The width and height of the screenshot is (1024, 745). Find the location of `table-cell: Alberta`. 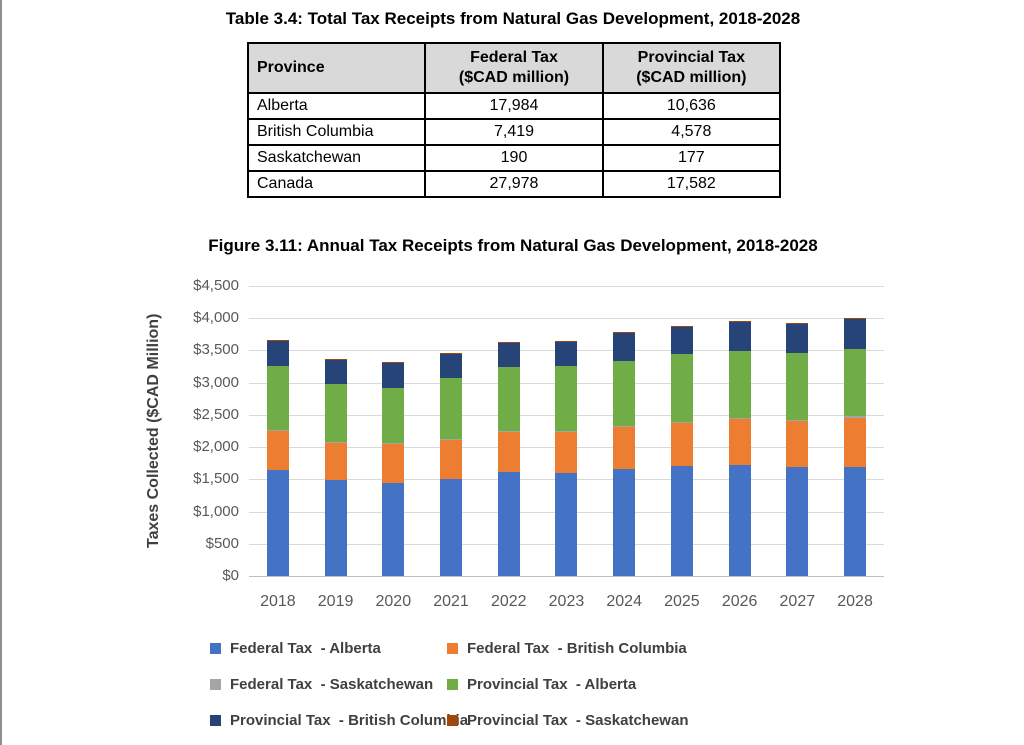

table-cell: Alberta is located at coordinates (336, 106).